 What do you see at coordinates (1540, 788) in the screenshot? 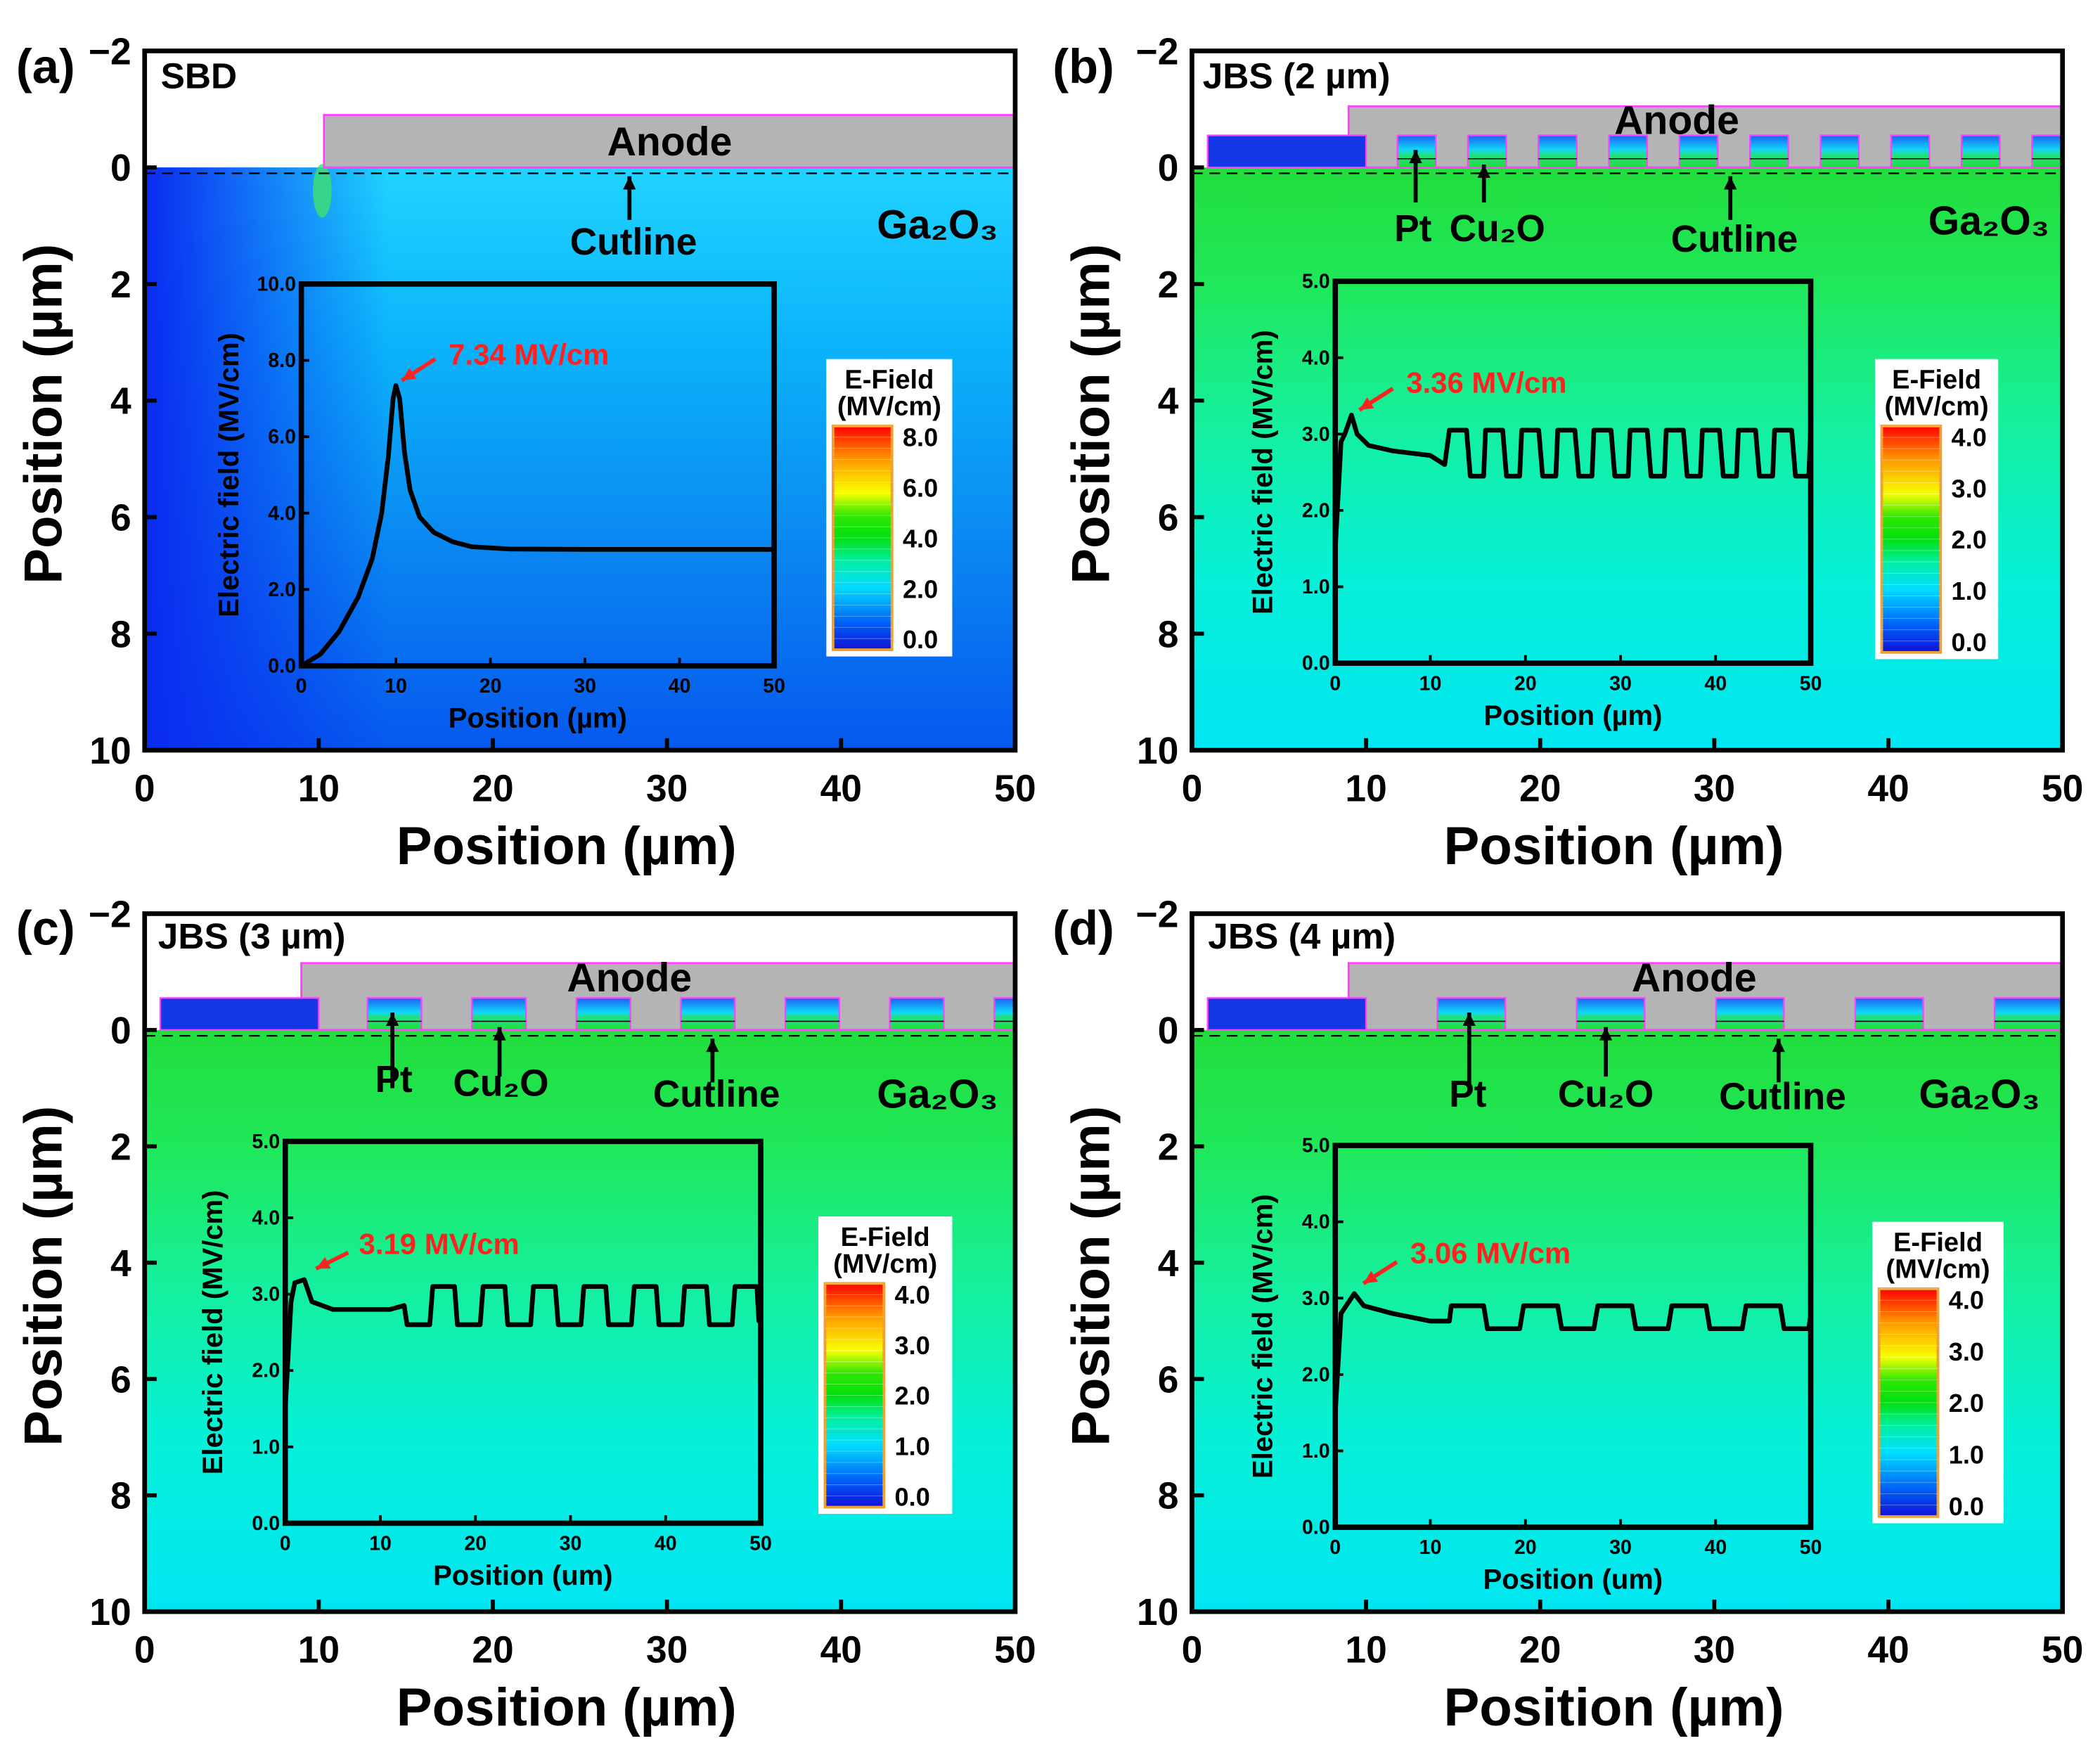
I see `x-tick-label: 20` at bounding box center [1540, 788].